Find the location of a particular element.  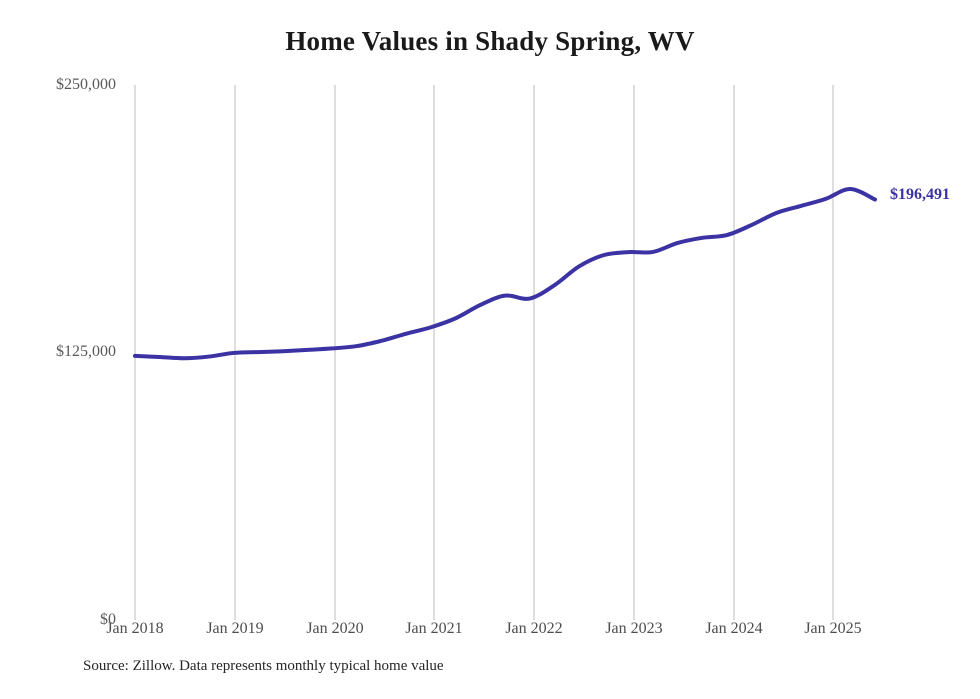

y-axis-tick-0: $0 is located at coordinates (108, 619).